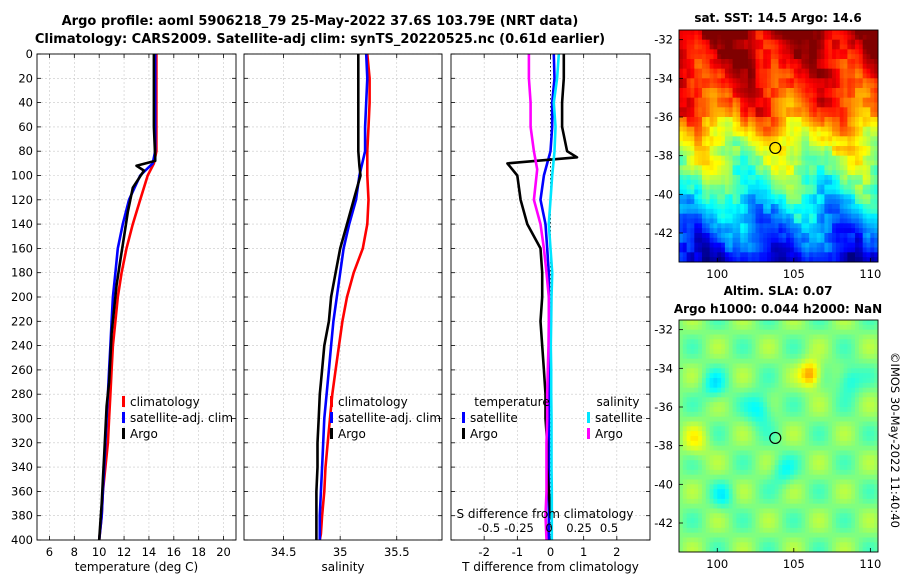 Image resolution: width=900 pixels, height=580 pixels. What do you see at coordinates (22, 516) in the screenshot?
I see `depth-tick-label: 380` at bounding box center [22, 516].